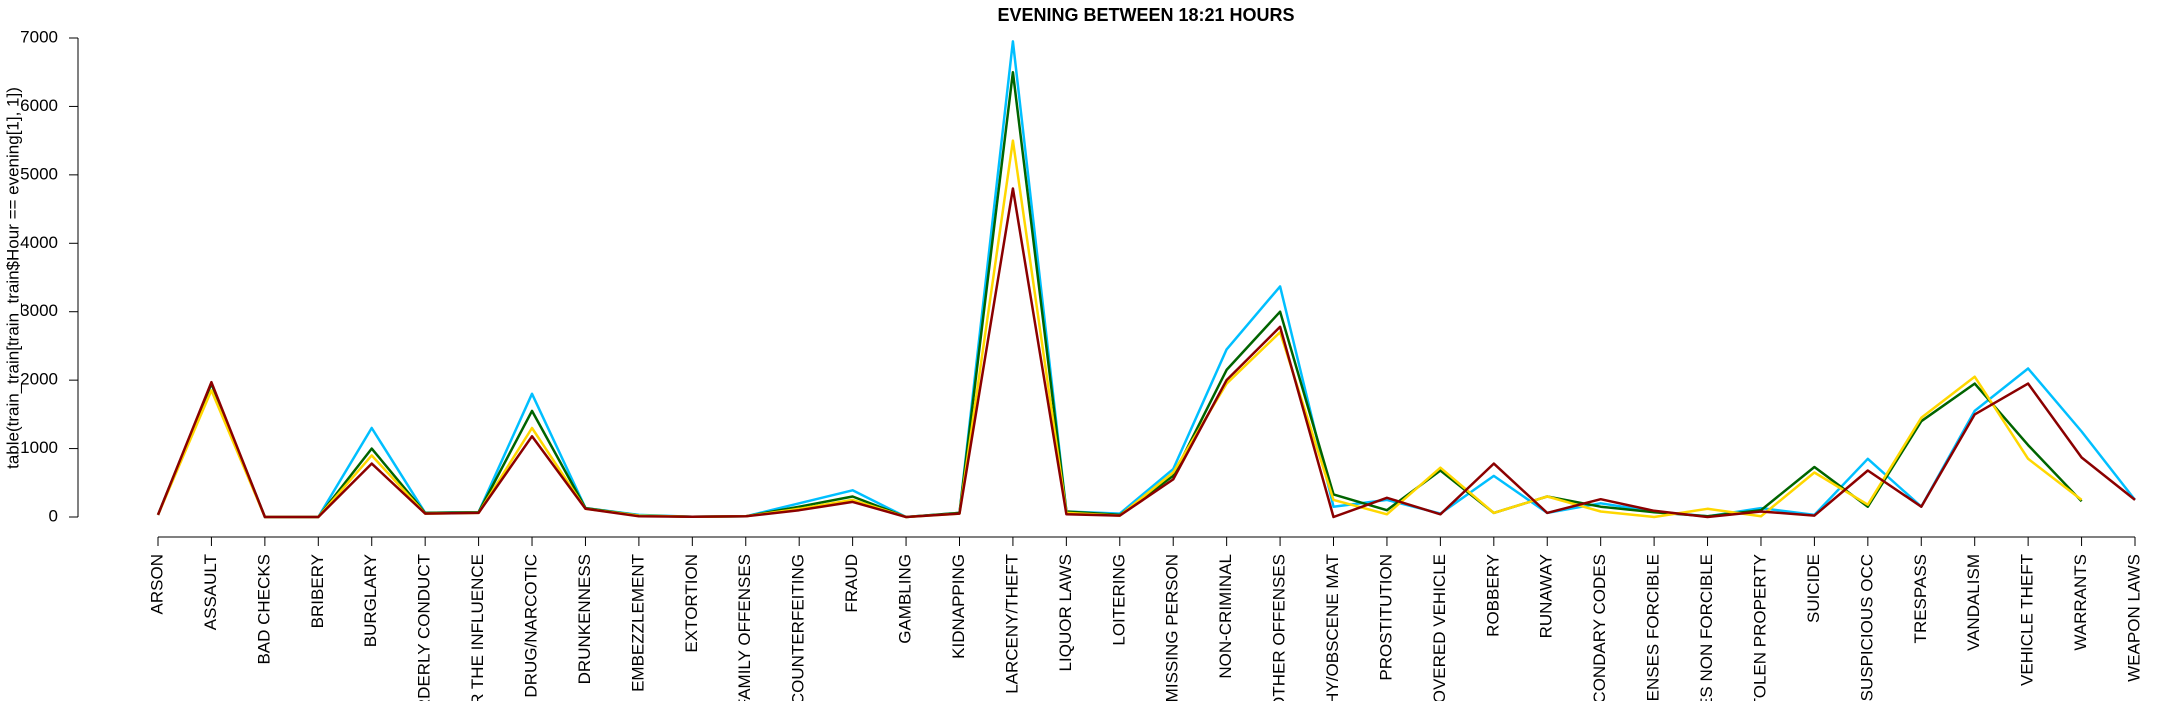  I want to click on x-tick-label: PHY/OBSCENE MAT, so click(1332, 627).